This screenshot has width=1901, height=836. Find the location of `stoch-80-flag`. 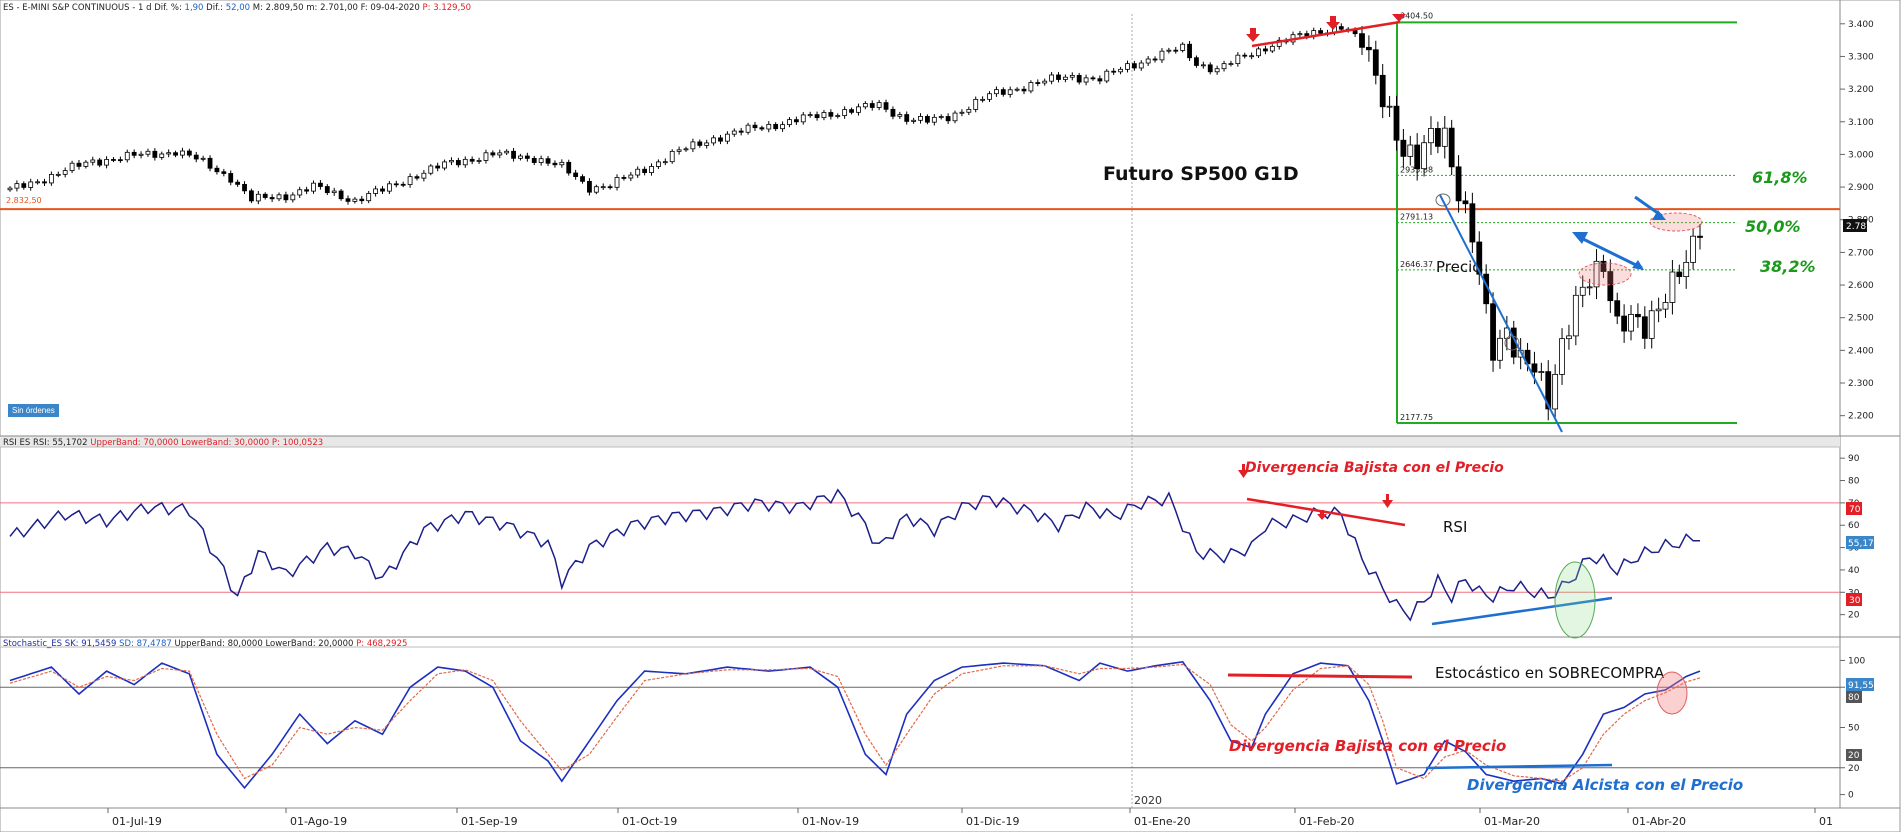

stoch-80-flag is located at coordinates (1854, 697).